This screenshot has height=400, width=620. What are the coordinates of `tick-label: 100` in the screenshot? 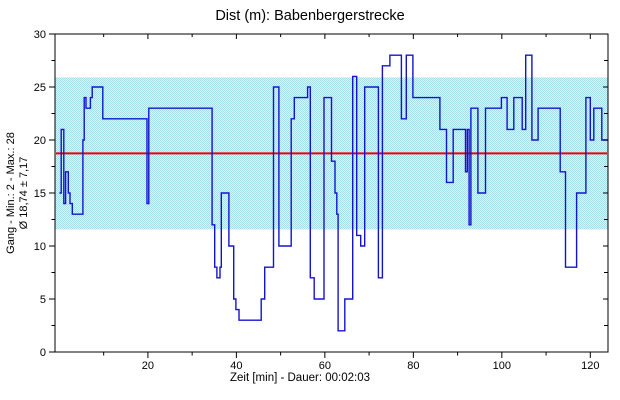 It's located at (502, 366).